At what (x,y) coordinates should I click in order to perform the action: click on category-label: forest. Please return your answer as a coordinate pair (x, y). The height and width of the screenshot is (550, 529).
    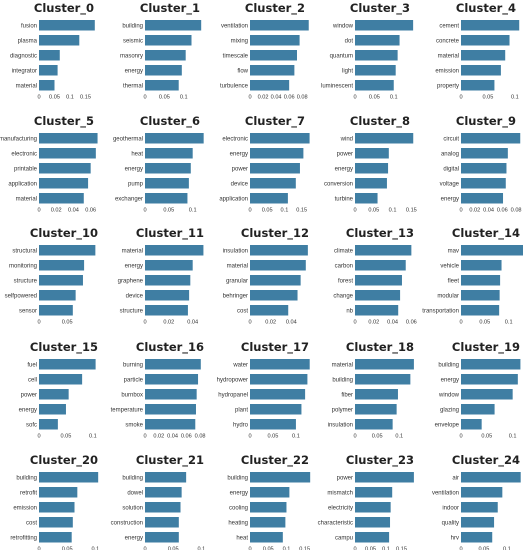
    Looking at the image, I should click on (345, 281).